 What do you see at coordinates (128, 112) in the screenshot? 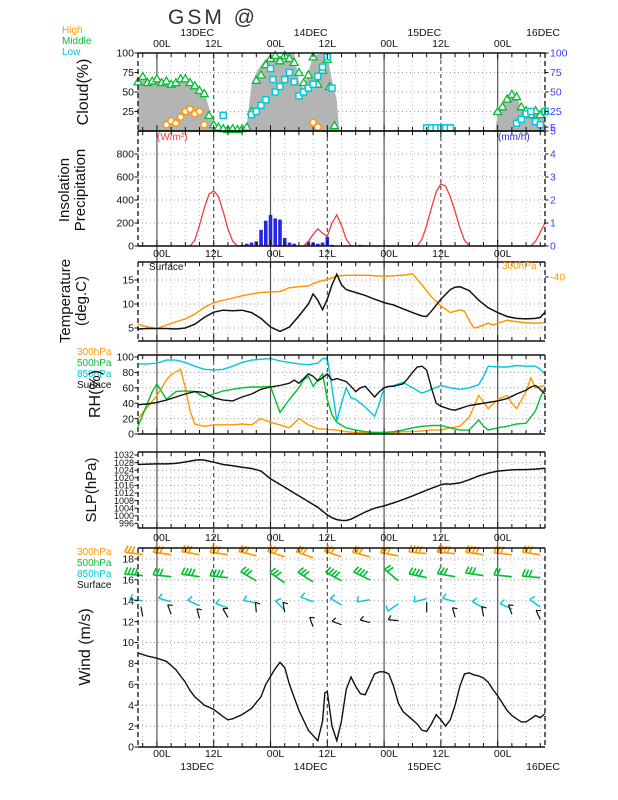
I see `cloud-left-tick: 25` at bounding box center [128, 112].